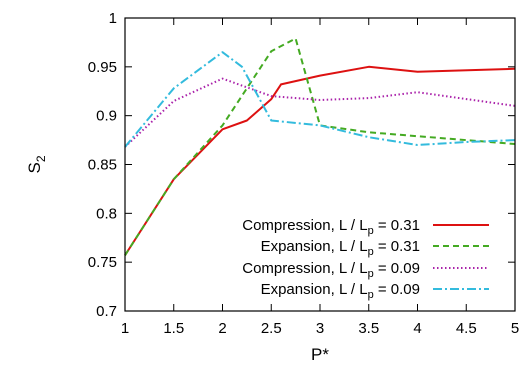  Describe the element at coordinates (417, 328) in the screenshot. I see `x-tick-label: 4` at that location.